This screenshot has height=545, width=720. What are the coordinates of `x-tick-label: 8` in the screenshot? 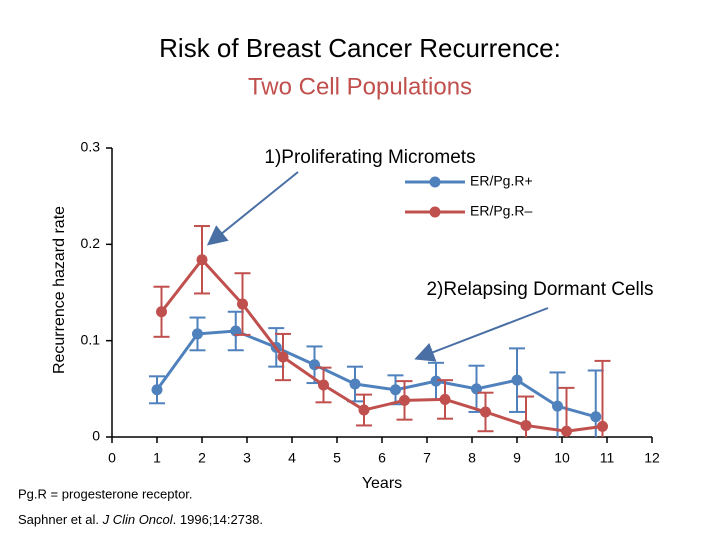 It's located at (472, 458).